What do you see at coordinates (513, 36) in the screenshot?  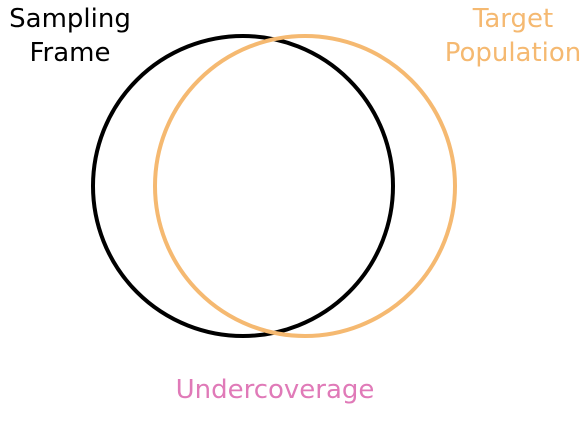 I see `target-population-label: Target Population` at bounding box center [513, 36].